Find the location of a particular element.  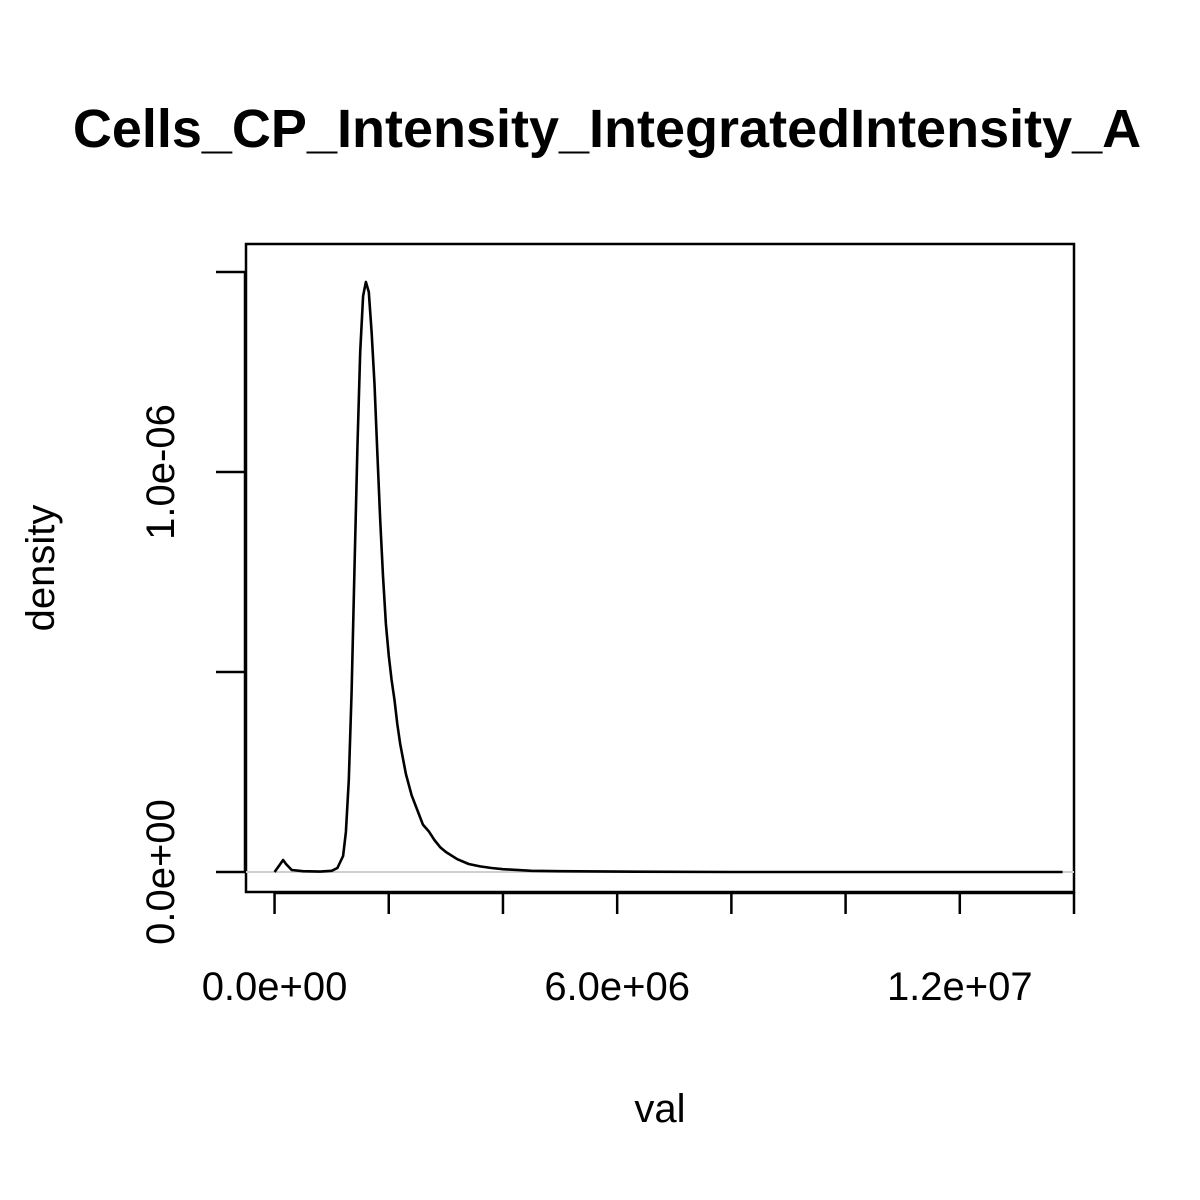

x-axis-label: val is located at coordinates (659, 1109).